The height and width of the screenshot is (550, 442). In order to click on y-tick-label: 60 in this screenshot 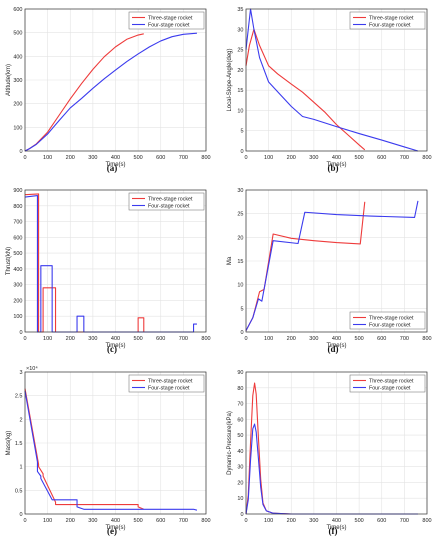, I will do `click(240, 420)`.